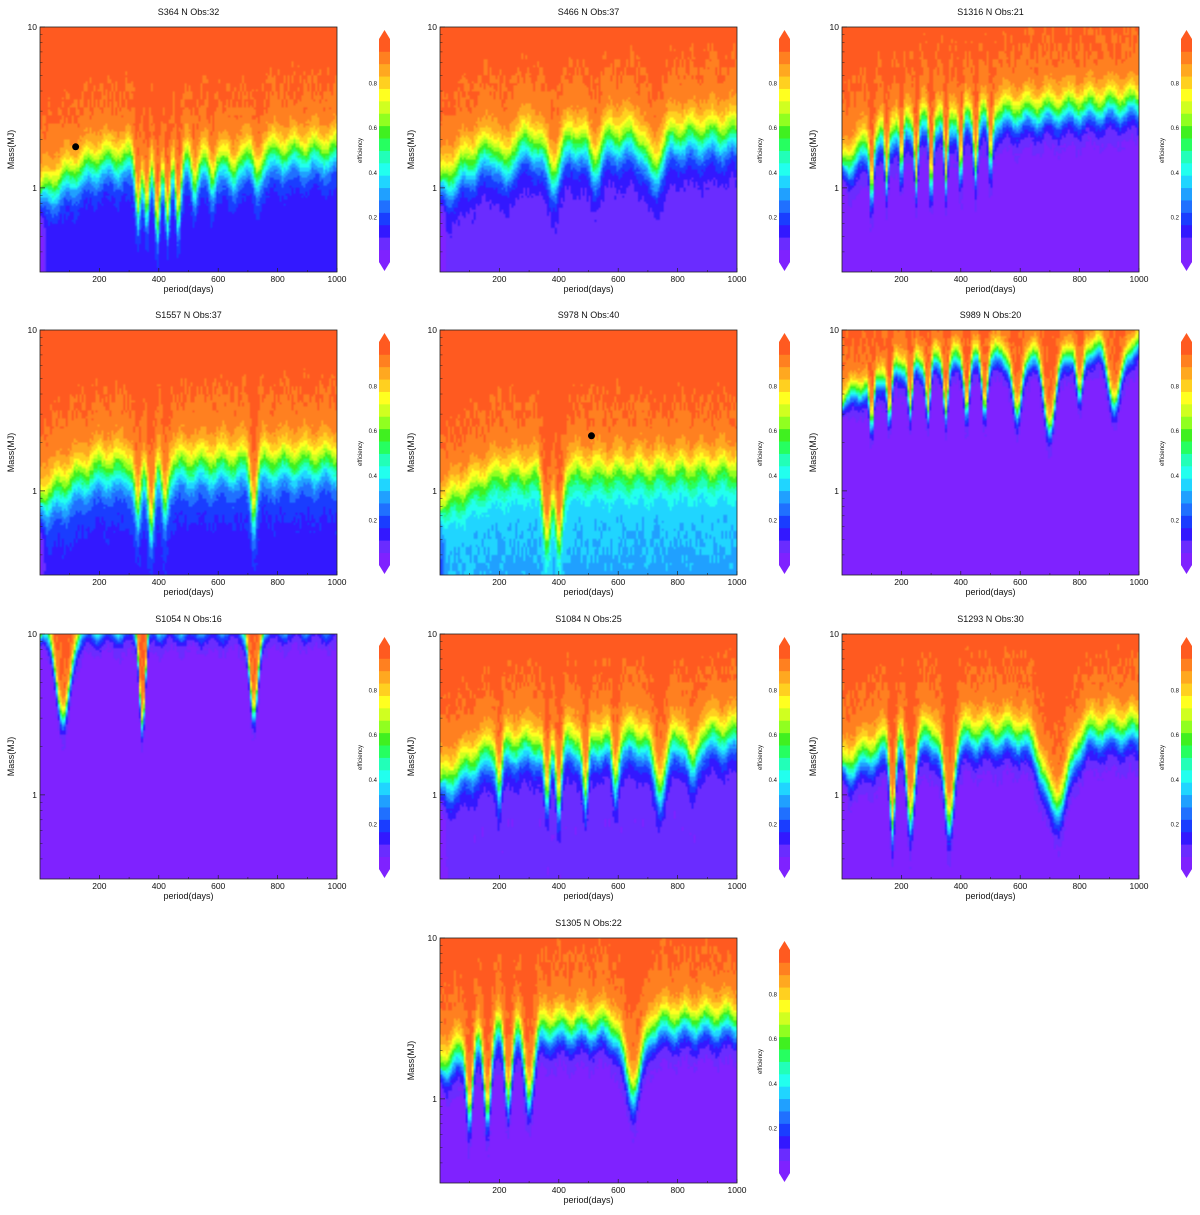 Image resolution: width=1200 pixels, height=1215 pixels. Describe the element at coordinates (361, 150) in the screenshot. I see `colorbar-label: efficiency` at that location.